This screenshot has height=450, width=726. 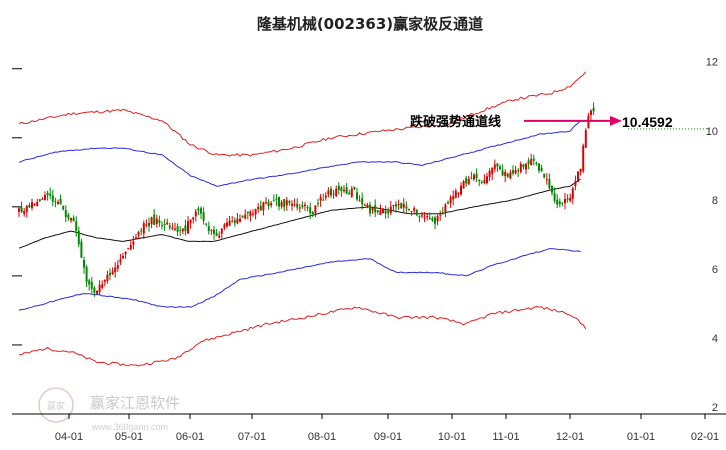 I want to click on y-tick-label: 2, so click(x=715, y=408).